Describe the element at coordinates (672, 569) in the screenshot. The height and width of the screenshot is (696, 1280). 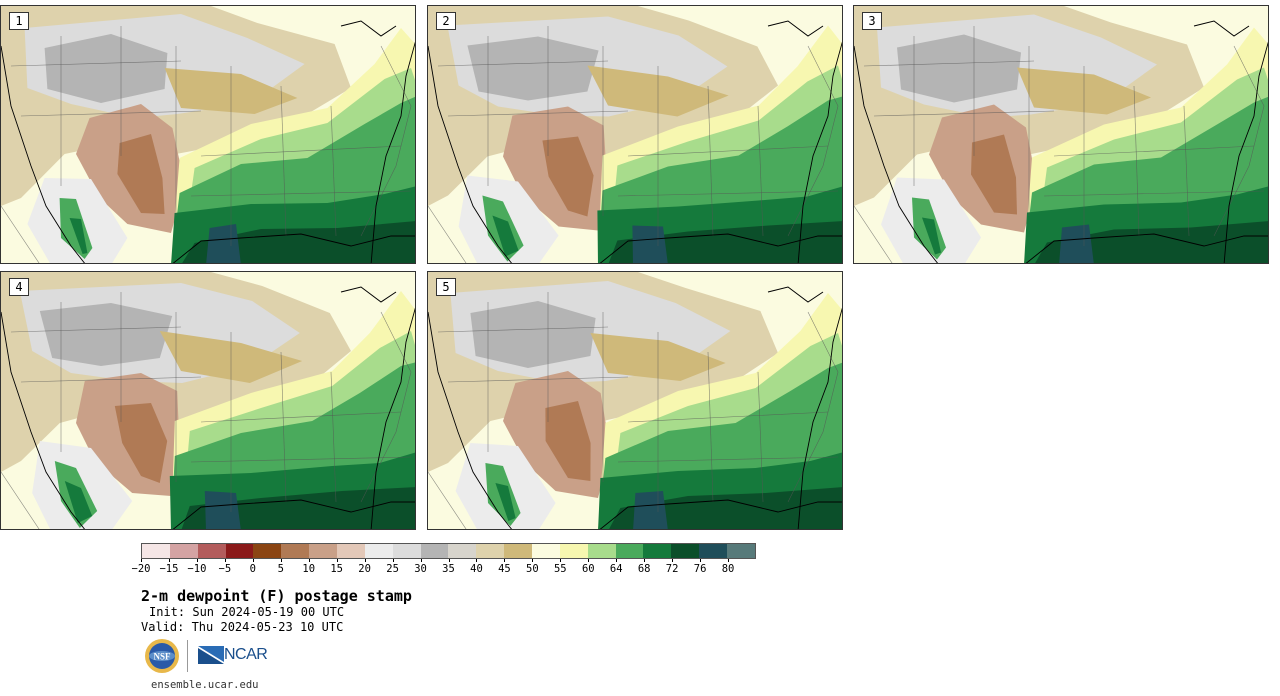
I see `colorbar-tick-label: 72` at that location.